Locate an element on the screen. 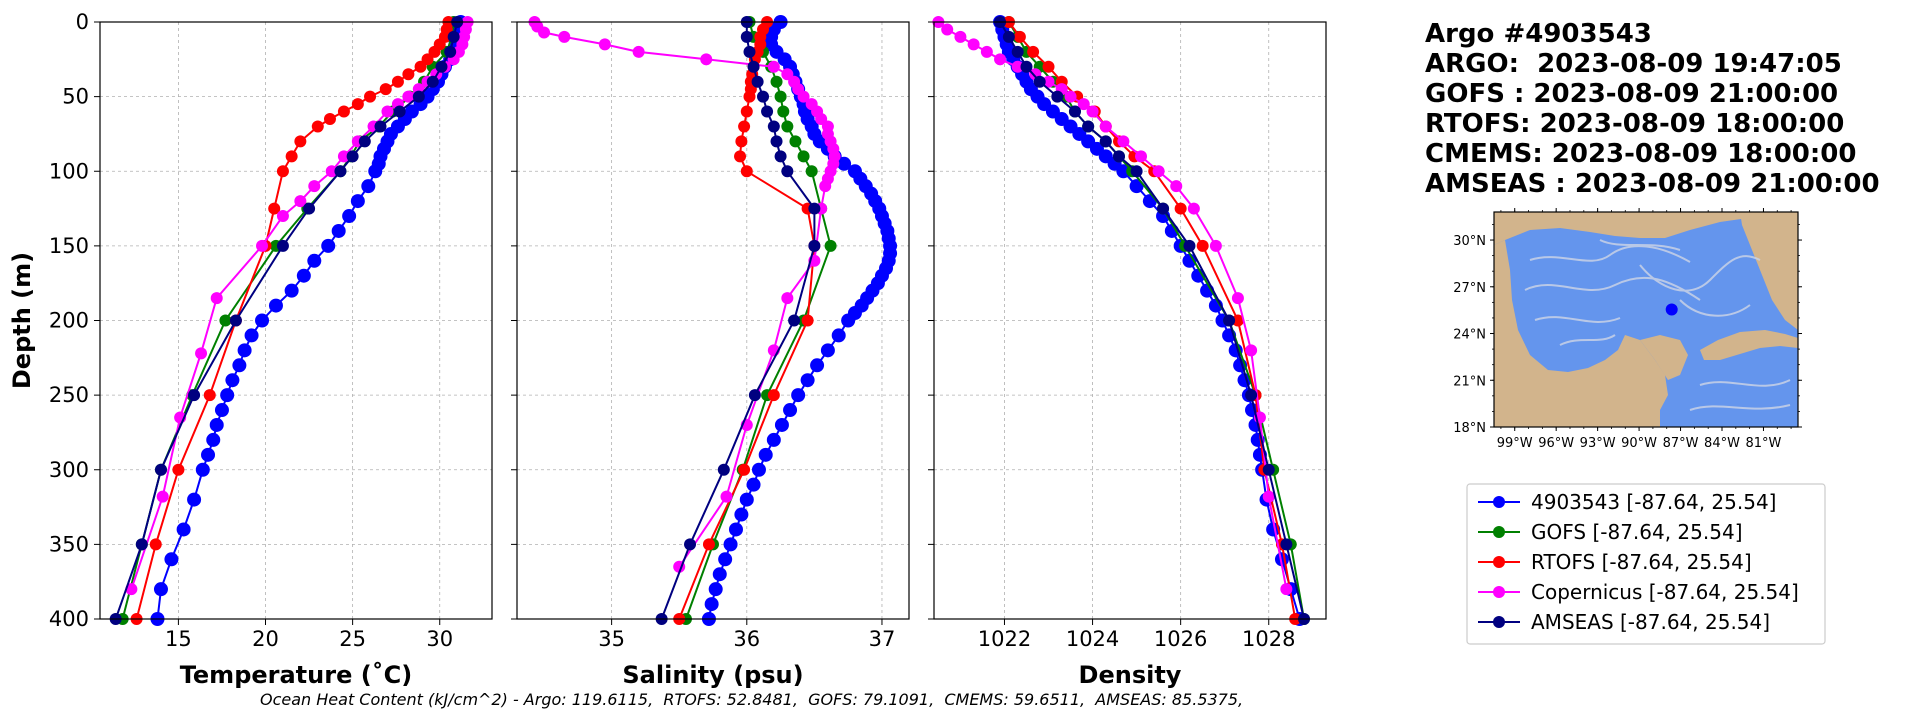 Image resolution: width=1925 pixels, height=716 pixels. y-tick-label: 150 is located at coordinates (69, 246).